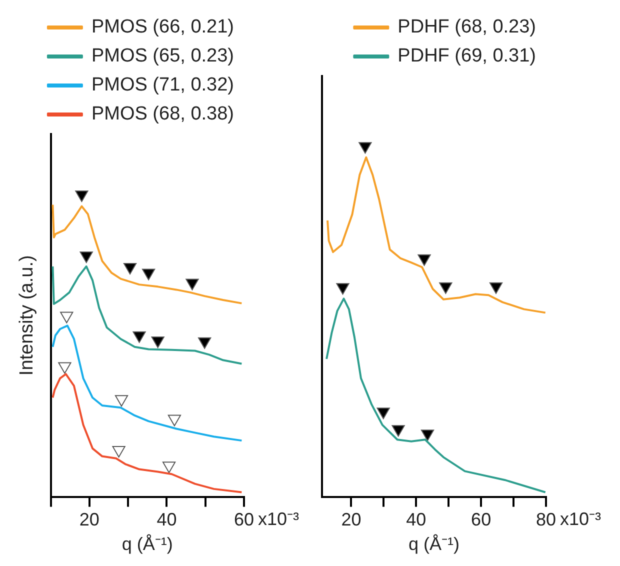 The image size is (620, 566). What do you see at coordinates (467, 27) in the screenshot?
I see `legend-label: PDHF (68, 0.23)` at bounding box center [467, 27].